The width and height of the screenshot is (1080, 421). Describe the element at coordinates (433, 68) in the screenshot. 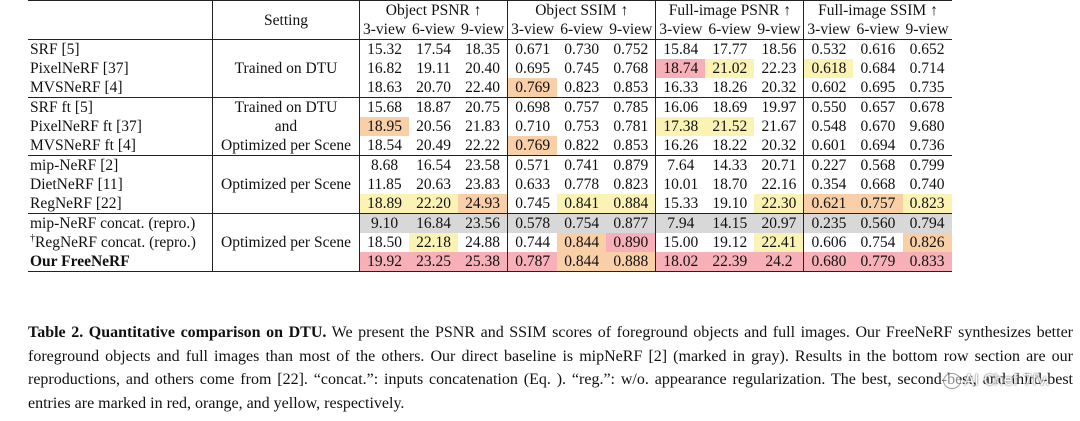

I see `value-cell: 19.11` at that location.